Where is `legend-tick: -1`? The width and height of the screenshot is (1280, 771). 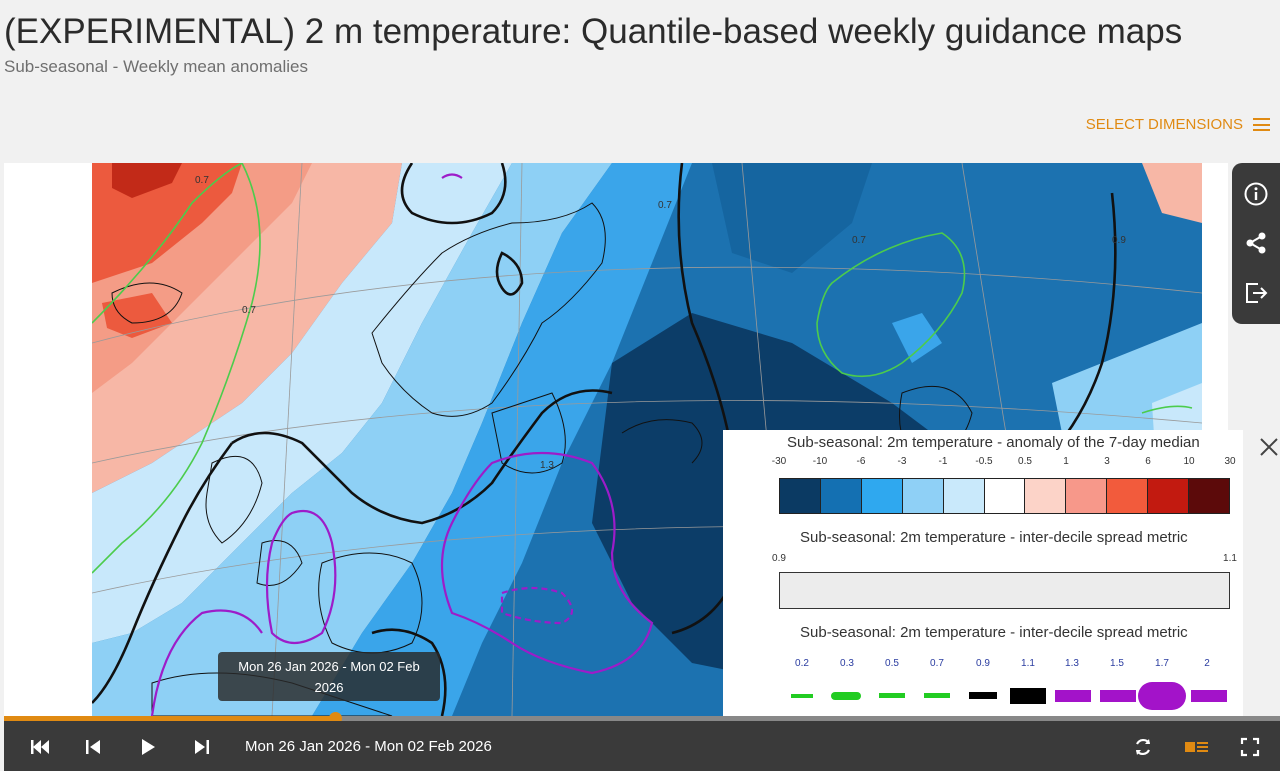
legend-tick: -1 is located at coordinates (943, 461).